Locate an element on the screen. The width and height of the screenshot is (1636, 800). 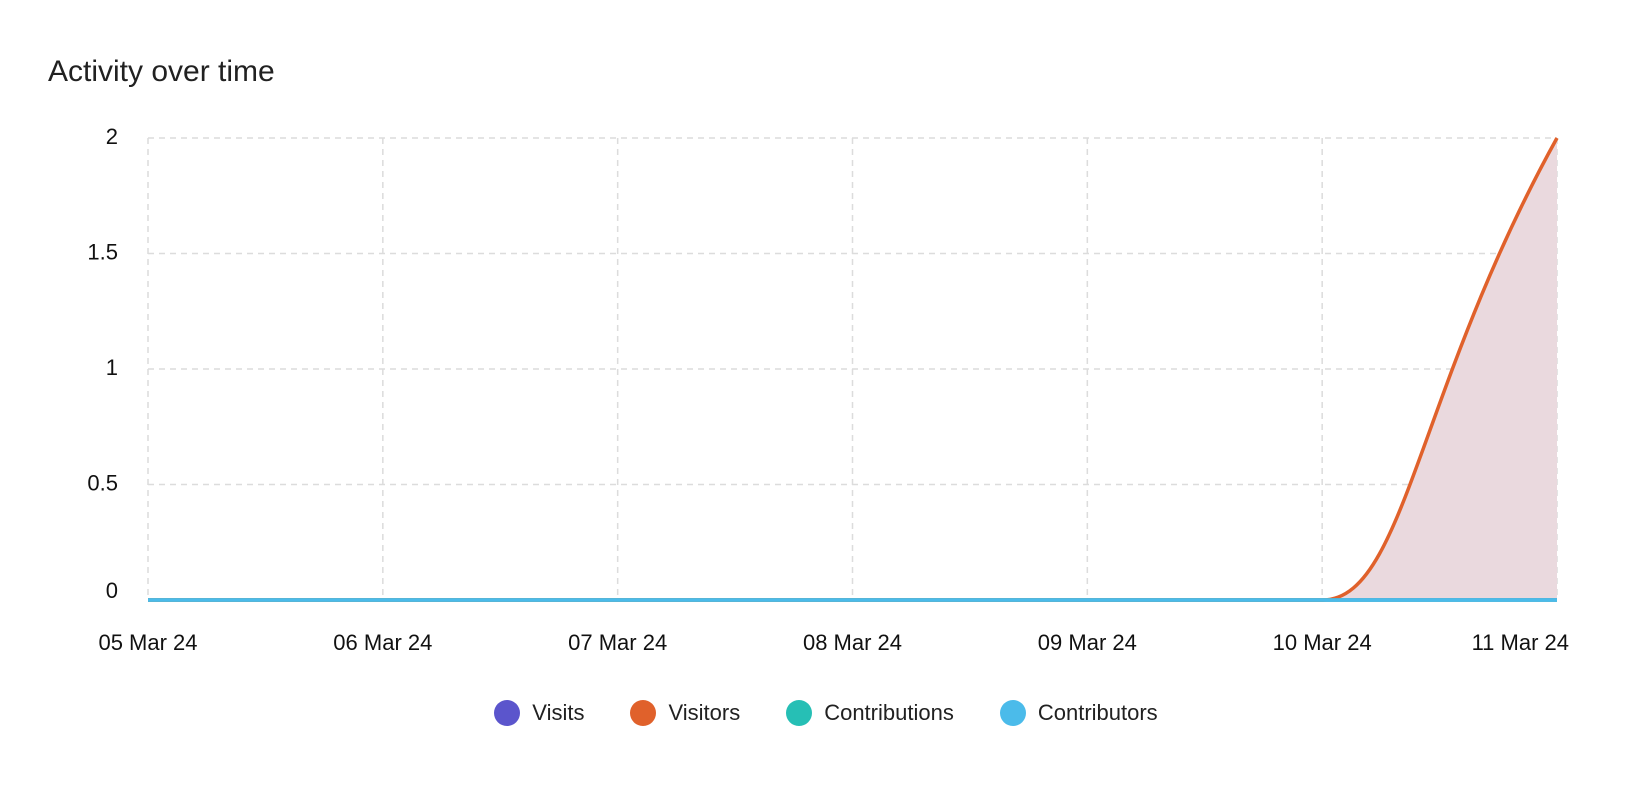
legend-label: Contributions is located at coordinates (889, 712).